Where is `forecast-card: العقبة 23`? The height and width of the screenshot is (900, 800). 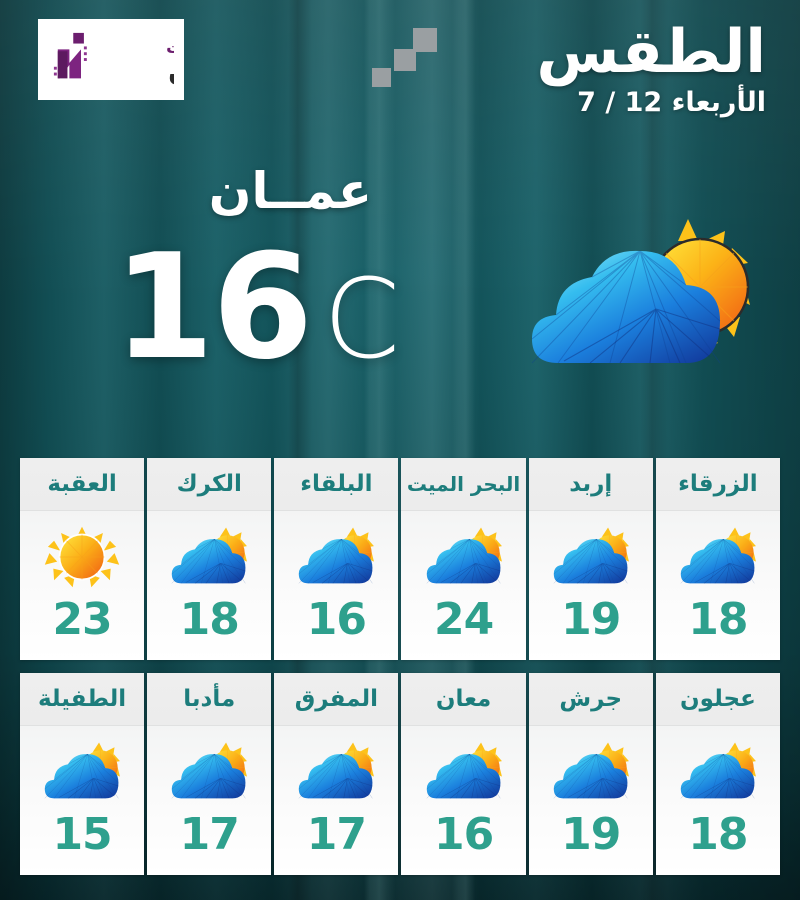
forecast-card: العقبة 23 is located at coordinates (82, 559).